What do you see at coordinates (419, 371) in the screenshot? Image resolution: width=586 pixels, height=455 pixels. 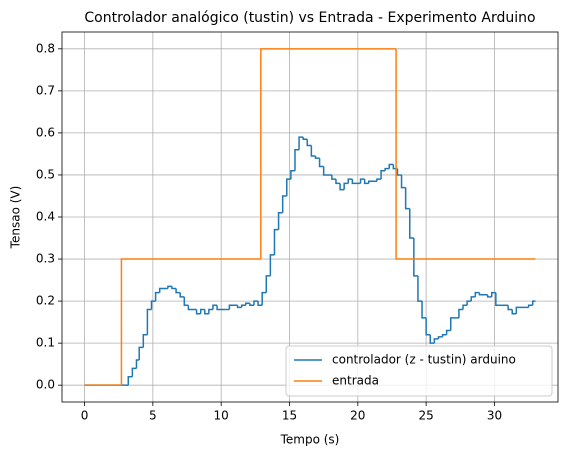 I see `legend-box` at bounding box center [419, 371].